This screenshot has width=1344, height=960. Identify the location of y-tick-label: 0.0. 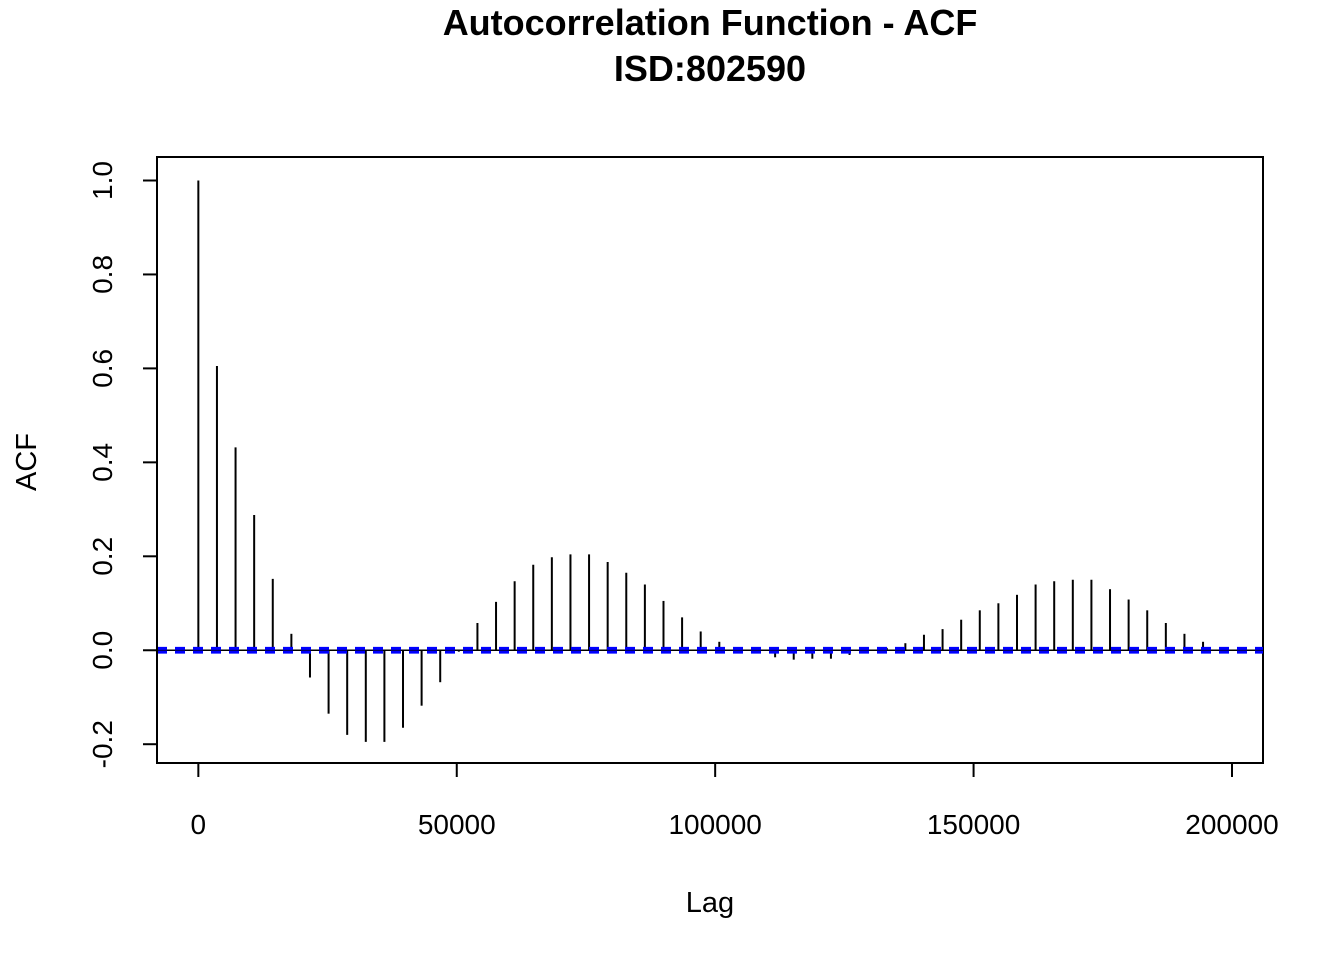
(102, 650).